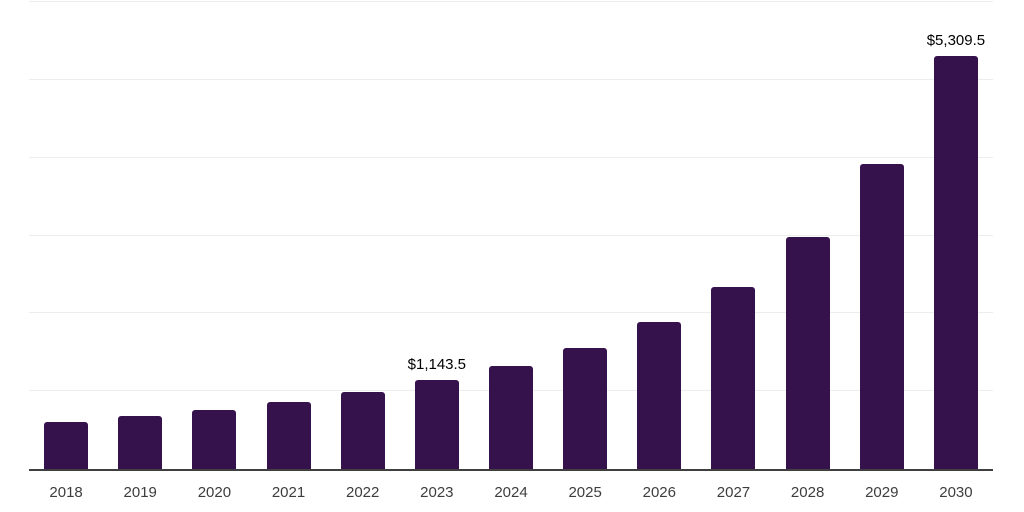 Image resolution: width=1024 pixels, height=512 pixels. I want to click on x-tick-2030: 2030, so click(956, 492).